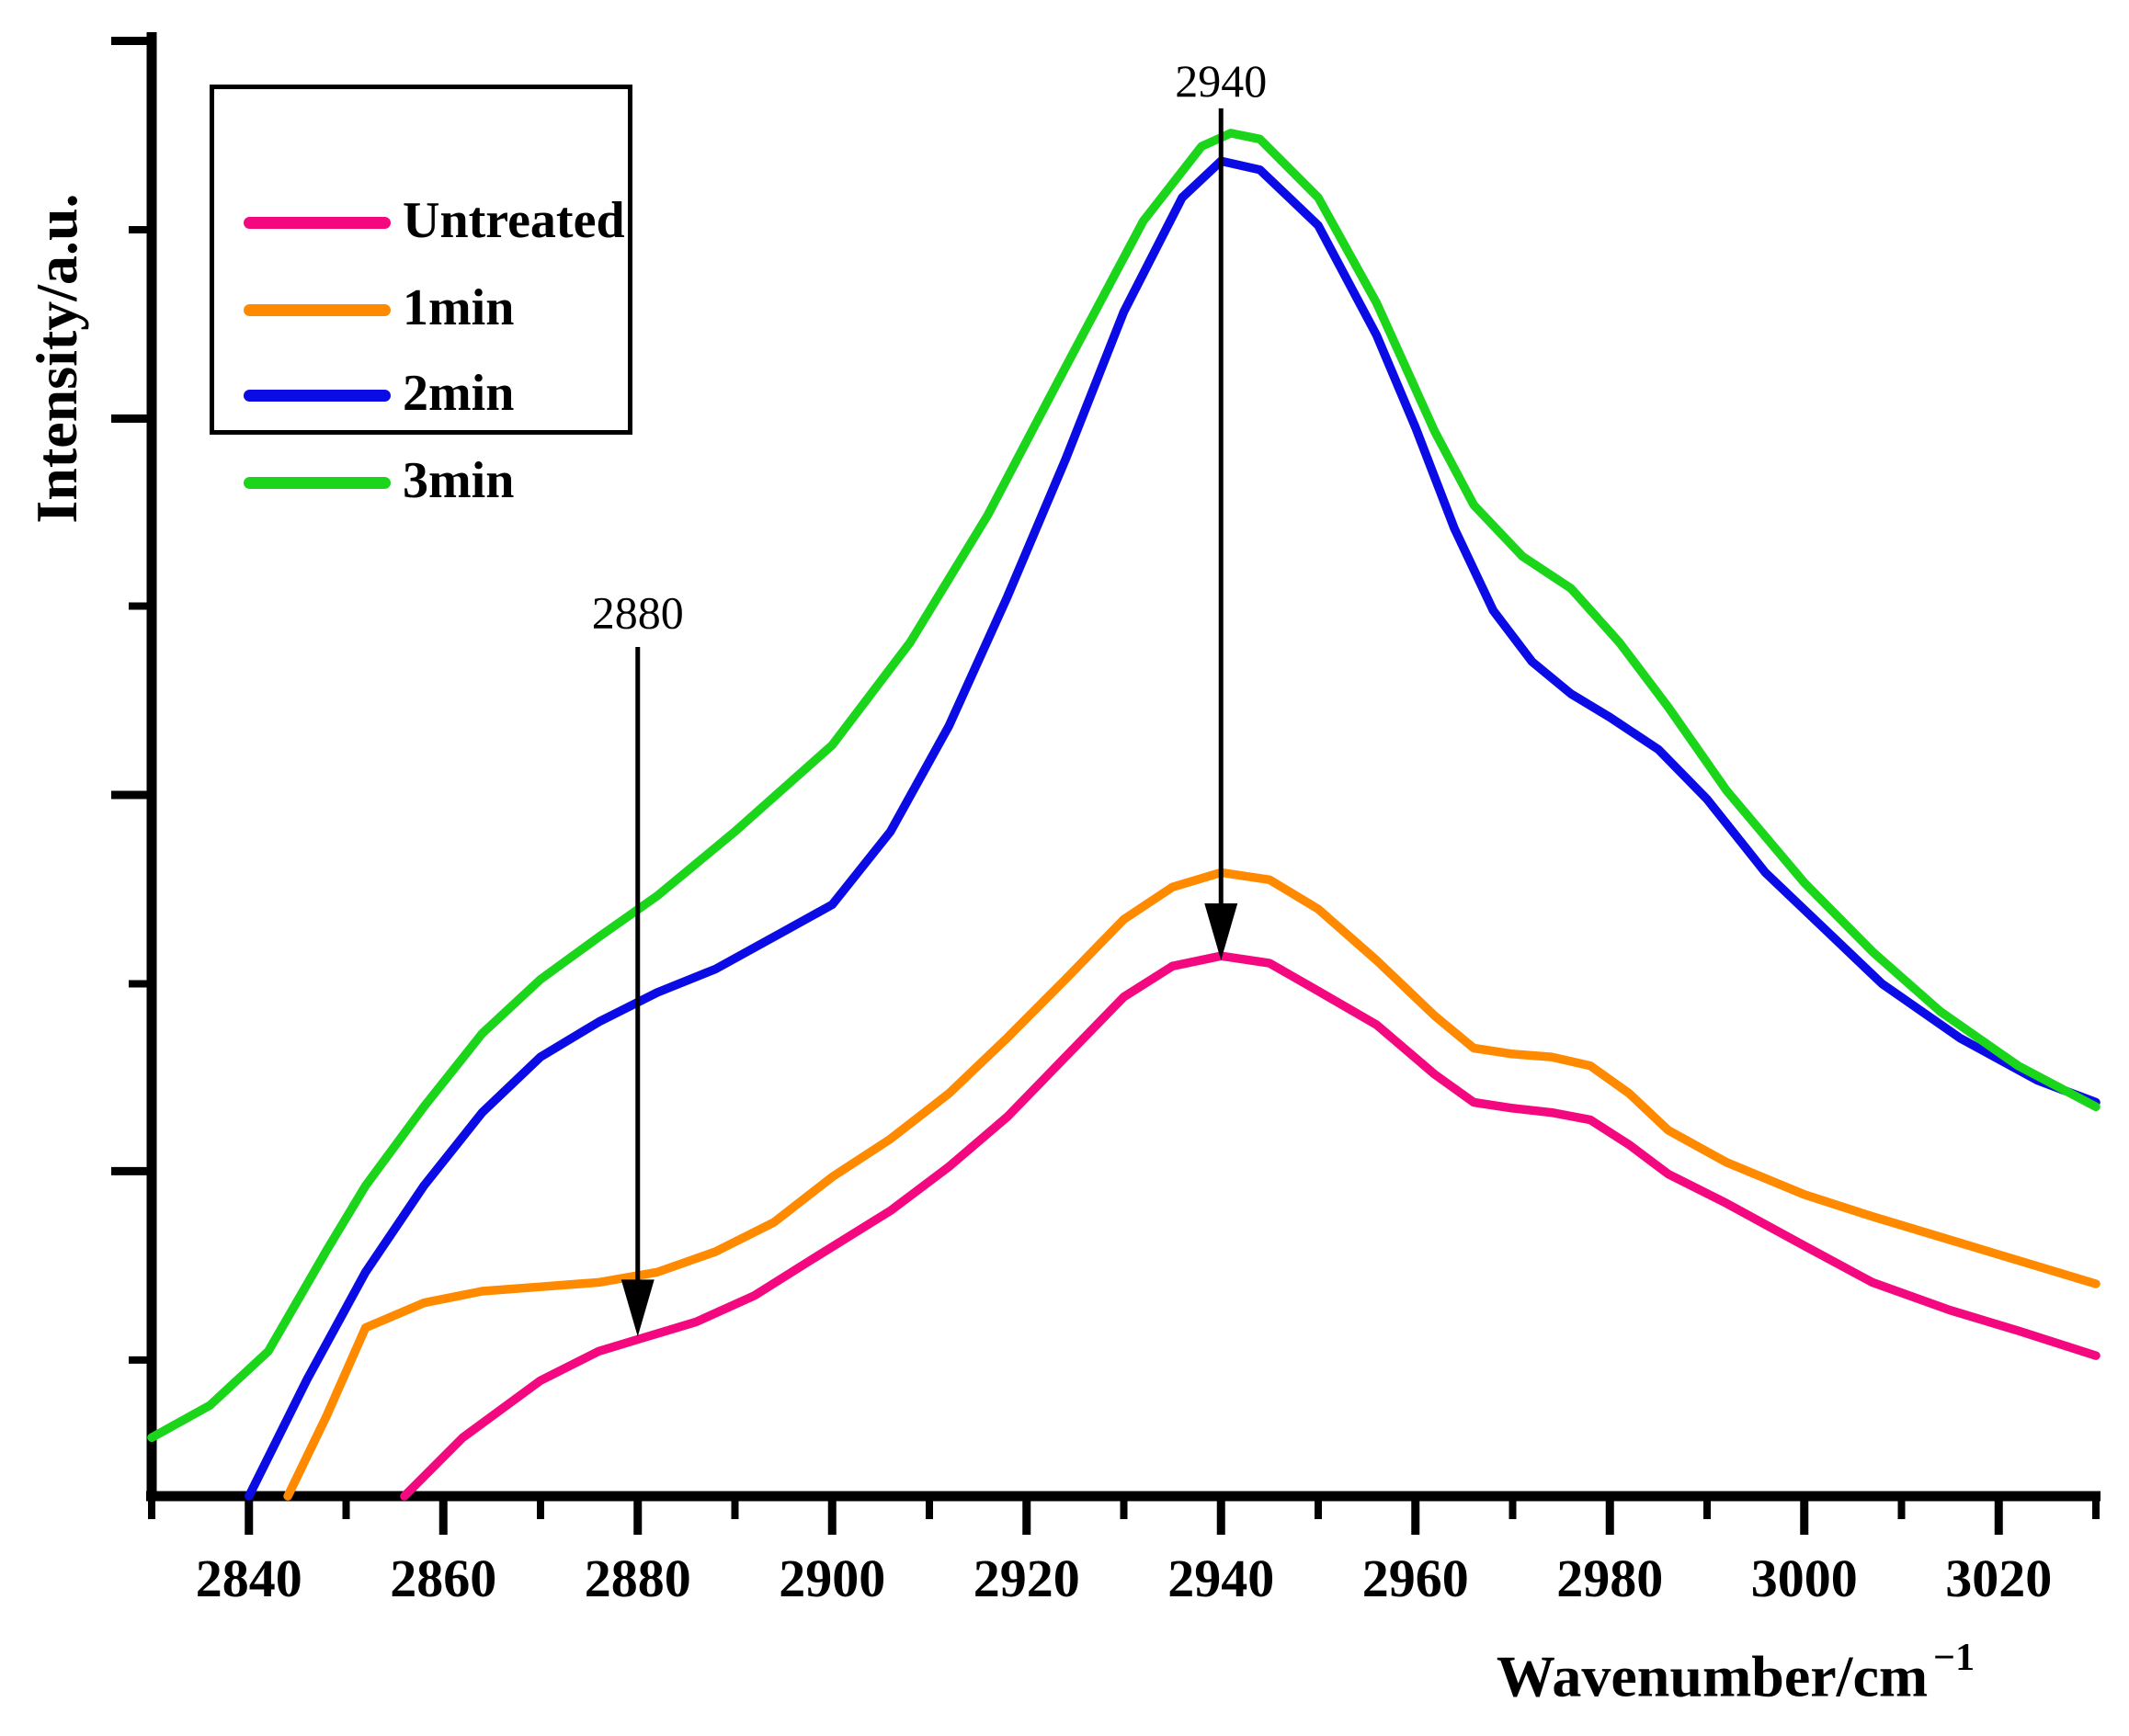 This screenshot has width=2129, height=1736. I want to click on x-tick-label: 3020, so click(1998, 1578).